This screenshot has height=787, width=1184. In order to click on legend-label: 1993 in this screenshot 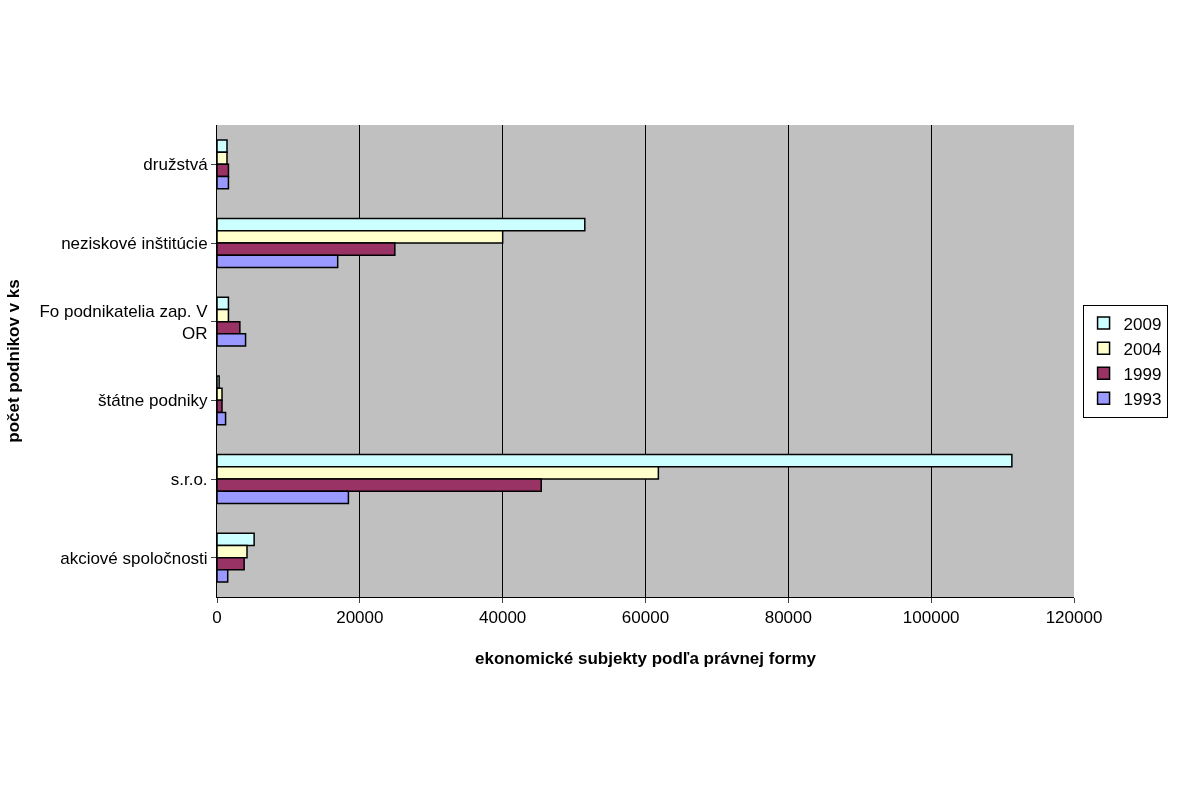, I will do `click(1142, 399)`.